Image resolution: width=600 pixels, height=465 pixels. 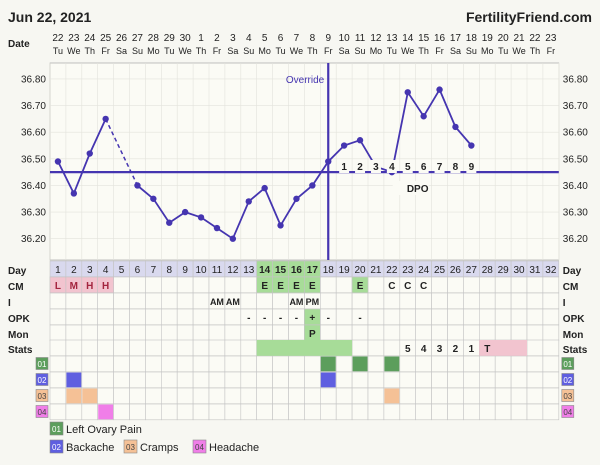 What do you see at coordinates (504, 38) in the screenshot?
I see `date-cell: 20` at bounding box center [504, 38].